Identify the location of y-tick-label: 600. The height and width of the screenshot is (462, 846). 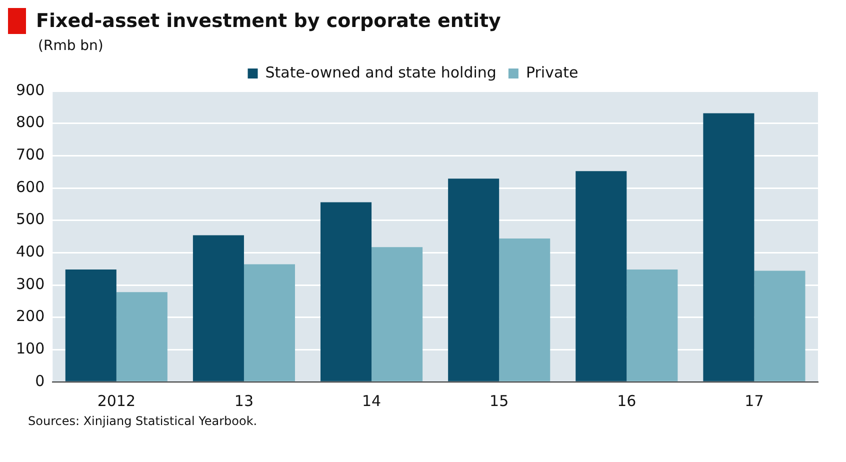
(30, 187).